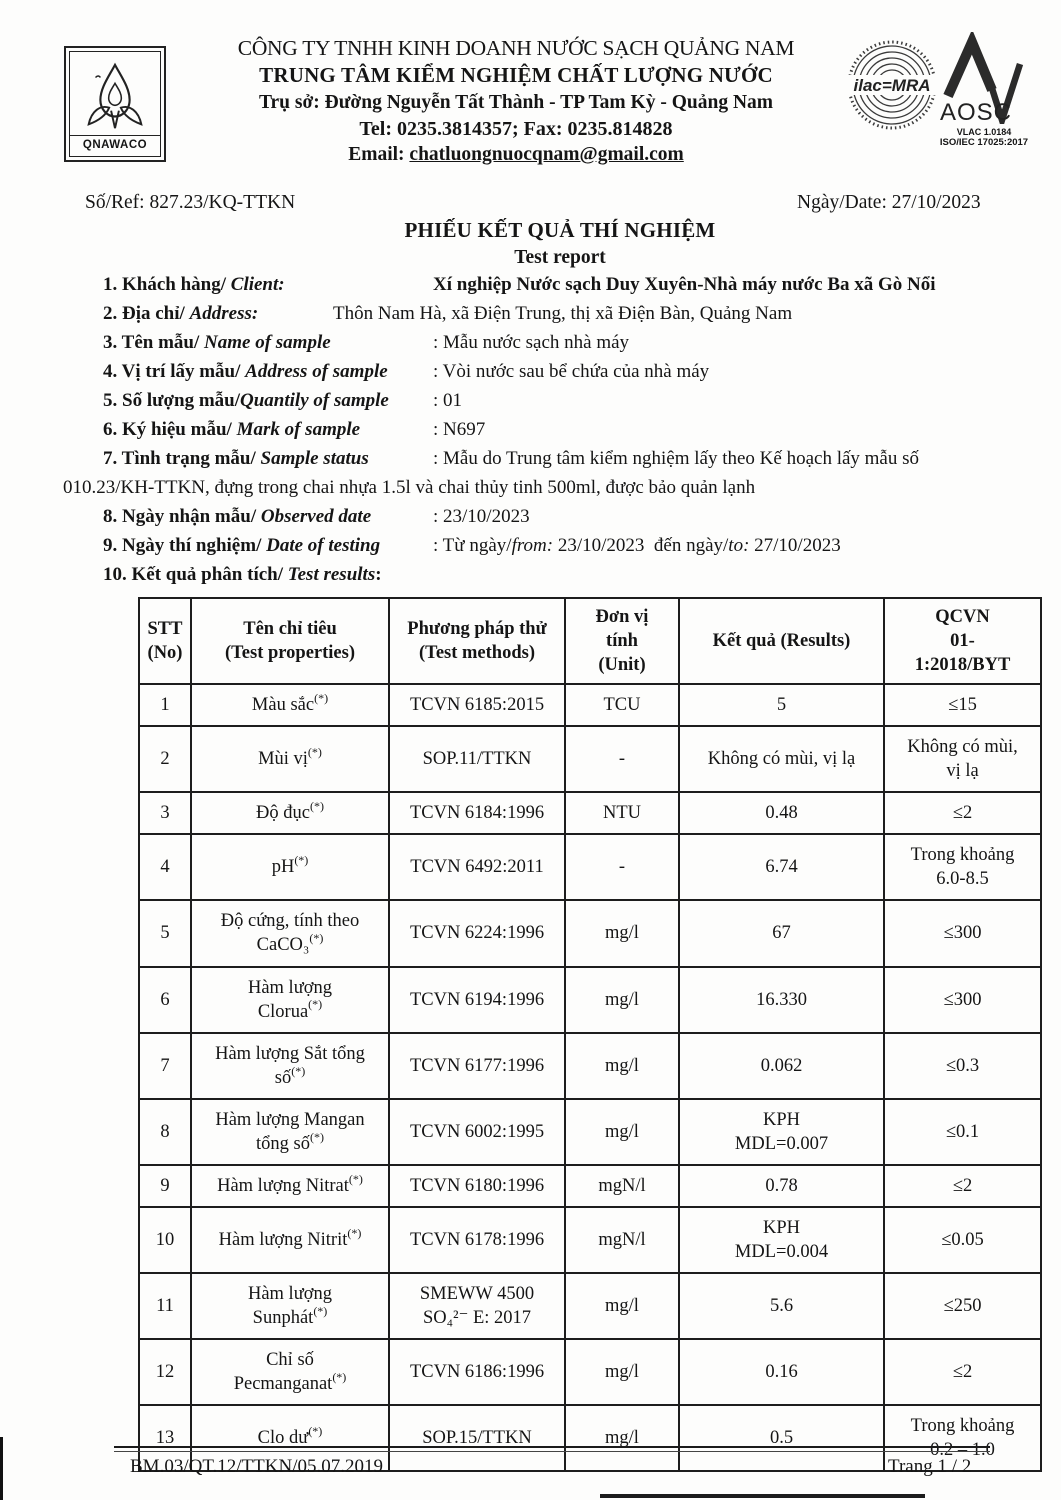  Describe the element at coordinates (477, 999) in the screenshot. I see `cell-method: TCVN 6194:1996` at that location.